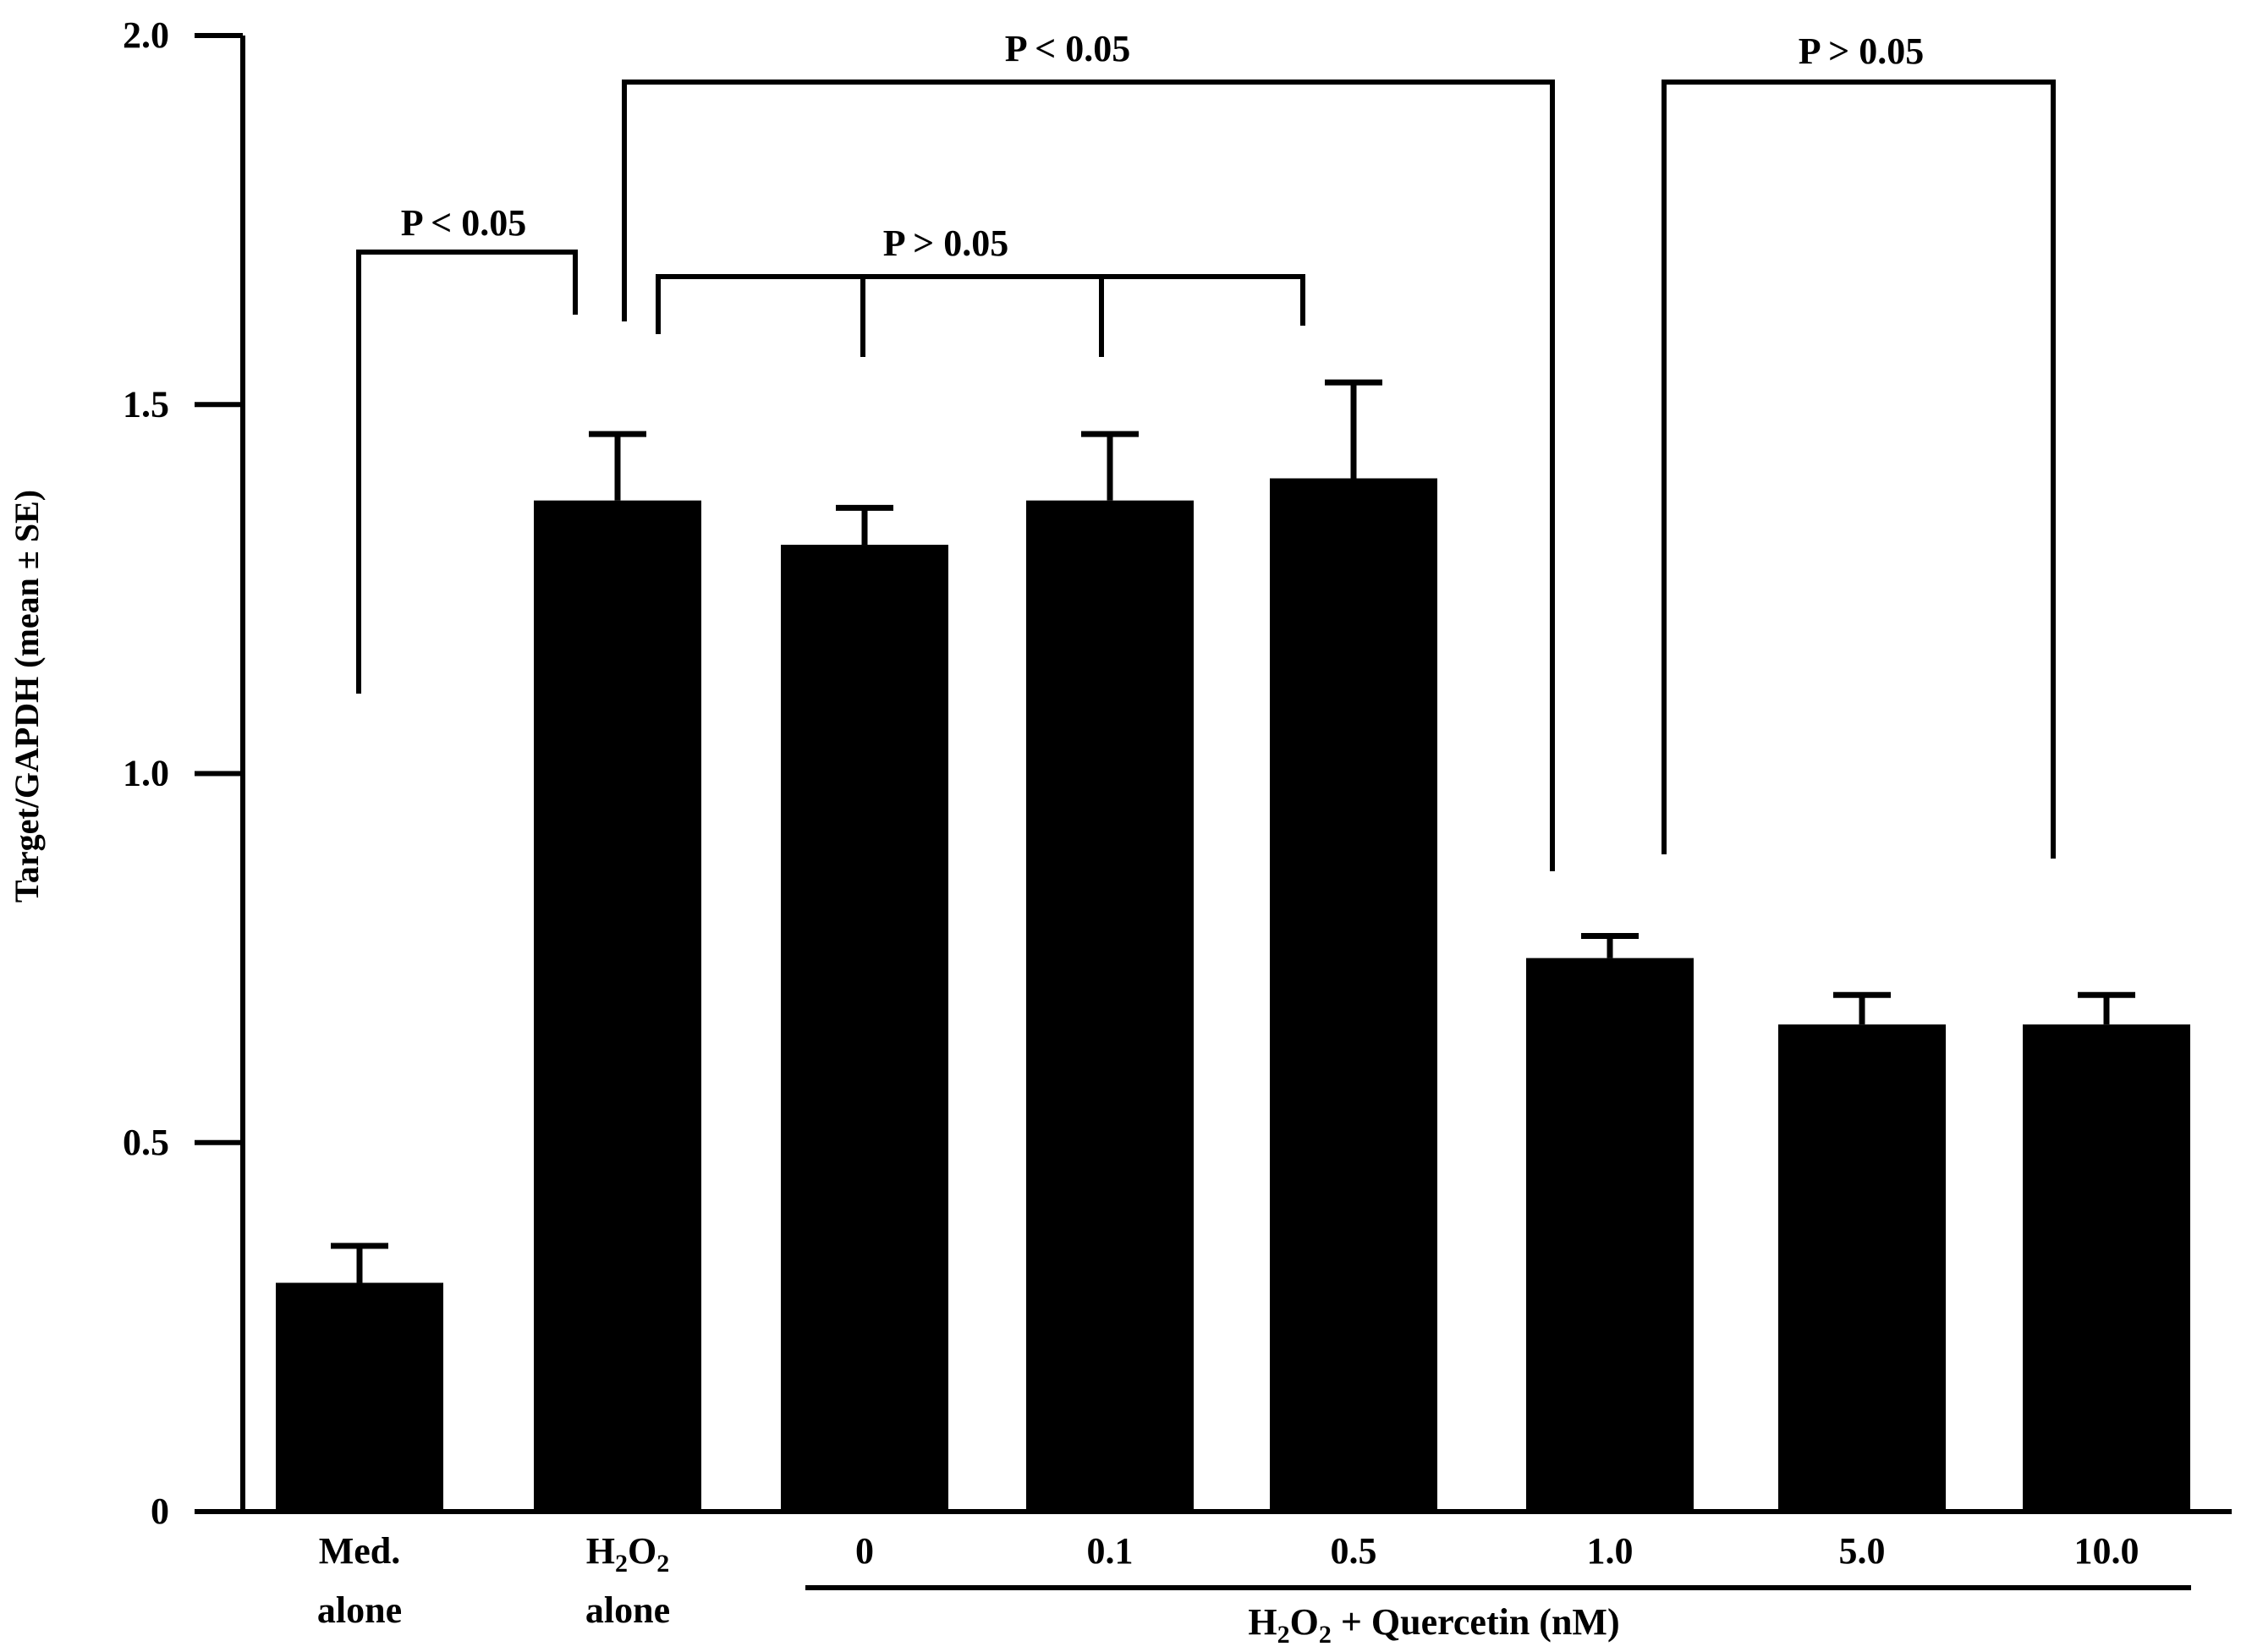 The width and height of the screenshot is (2241, 1652). What do you see at coordinates (467, 472) in the screenshot?
I see `bracket-med-vs-h2o2` at bounding box center [467, 472].